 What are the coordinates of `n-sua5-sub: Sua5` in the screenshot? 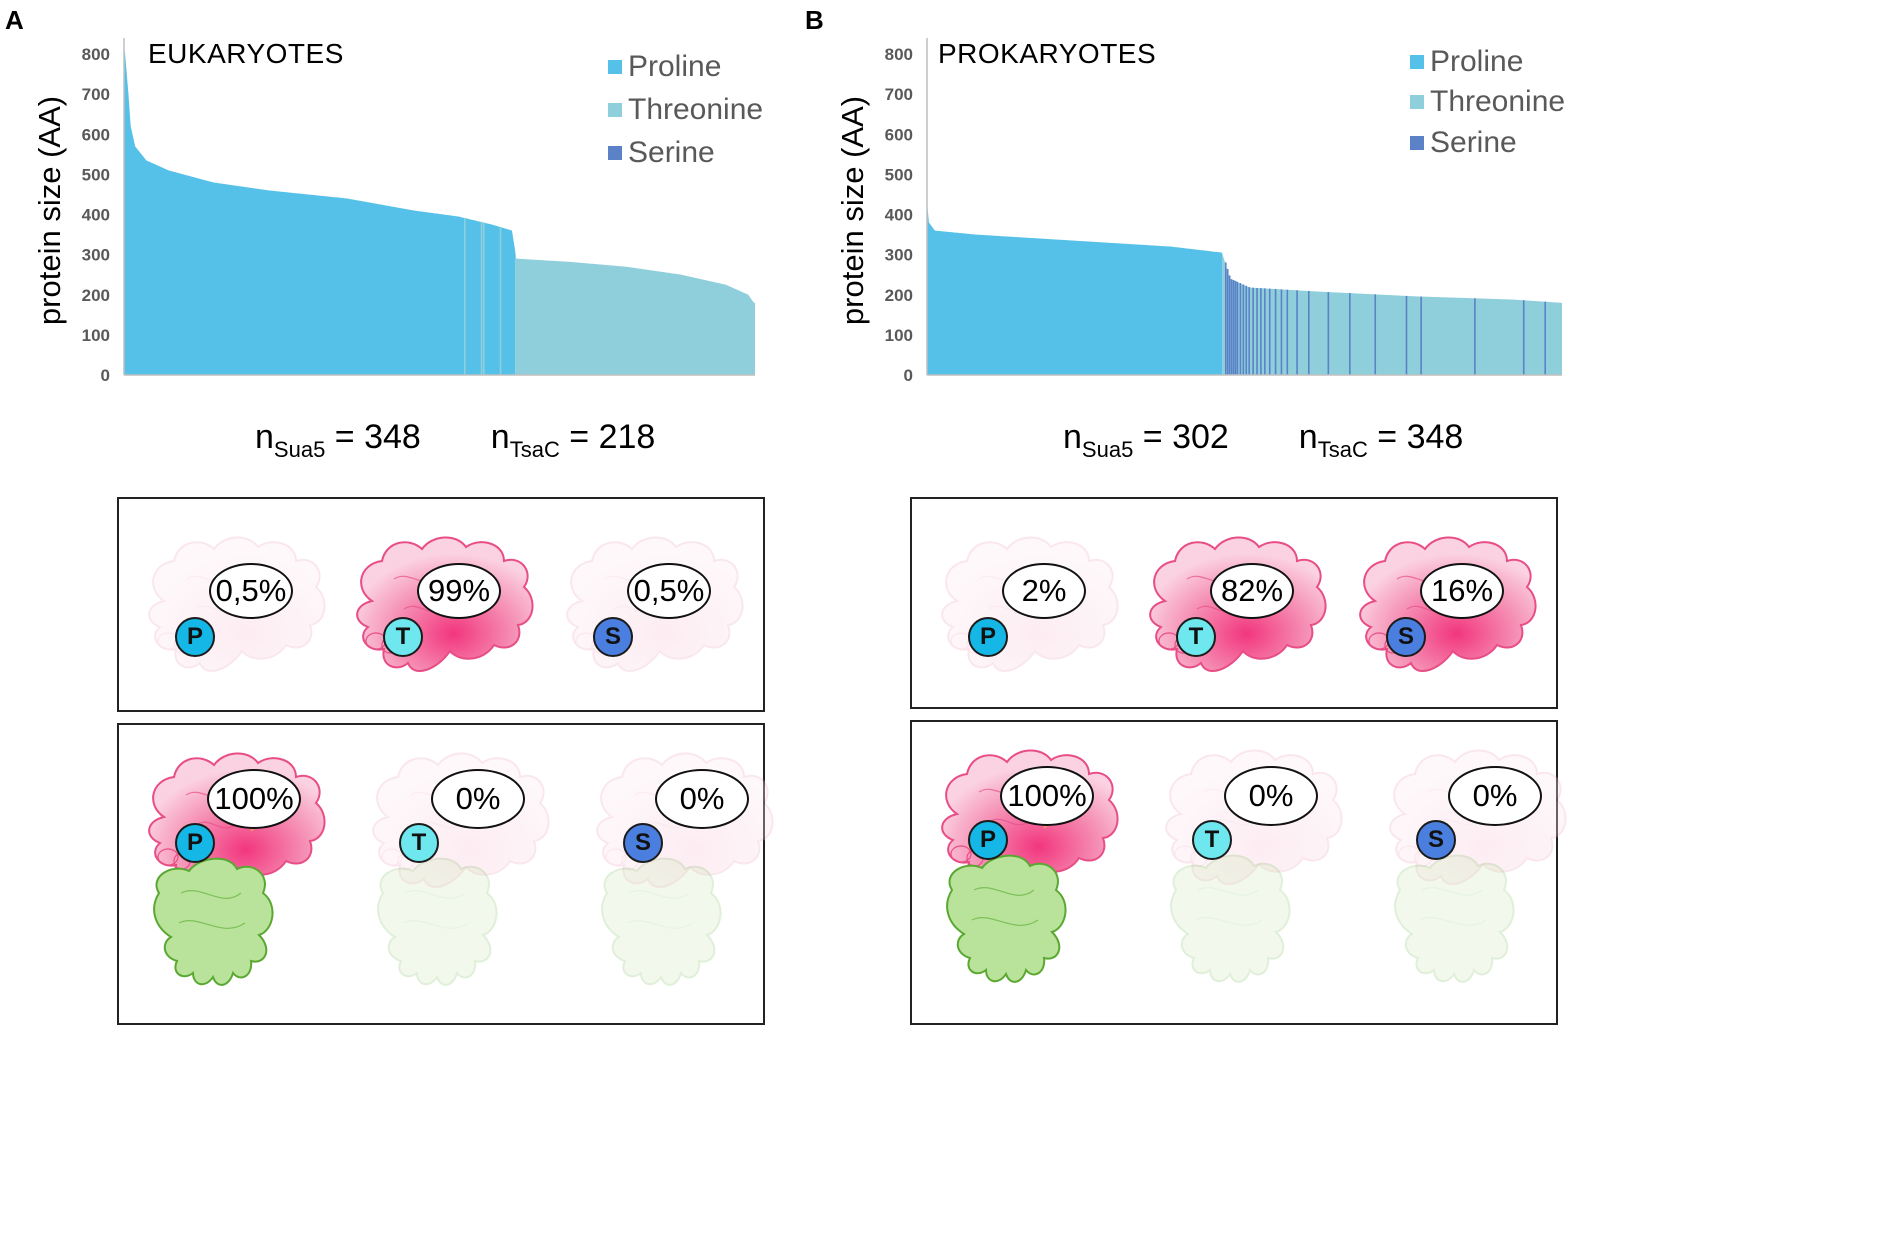 It's located at (1107, 449).